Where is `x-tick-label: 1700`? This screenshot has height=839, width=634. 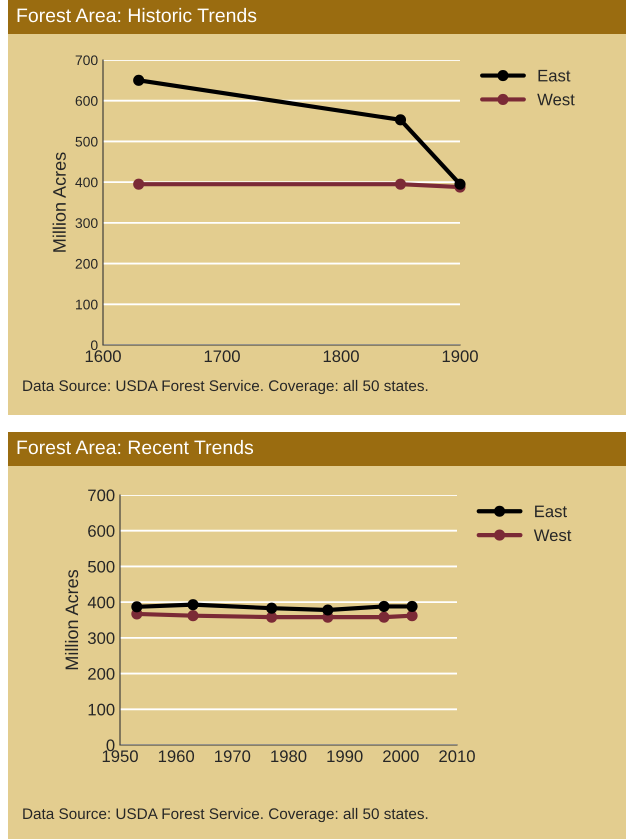 x-tick-label: 1700 is located at coordinates (222, 356).